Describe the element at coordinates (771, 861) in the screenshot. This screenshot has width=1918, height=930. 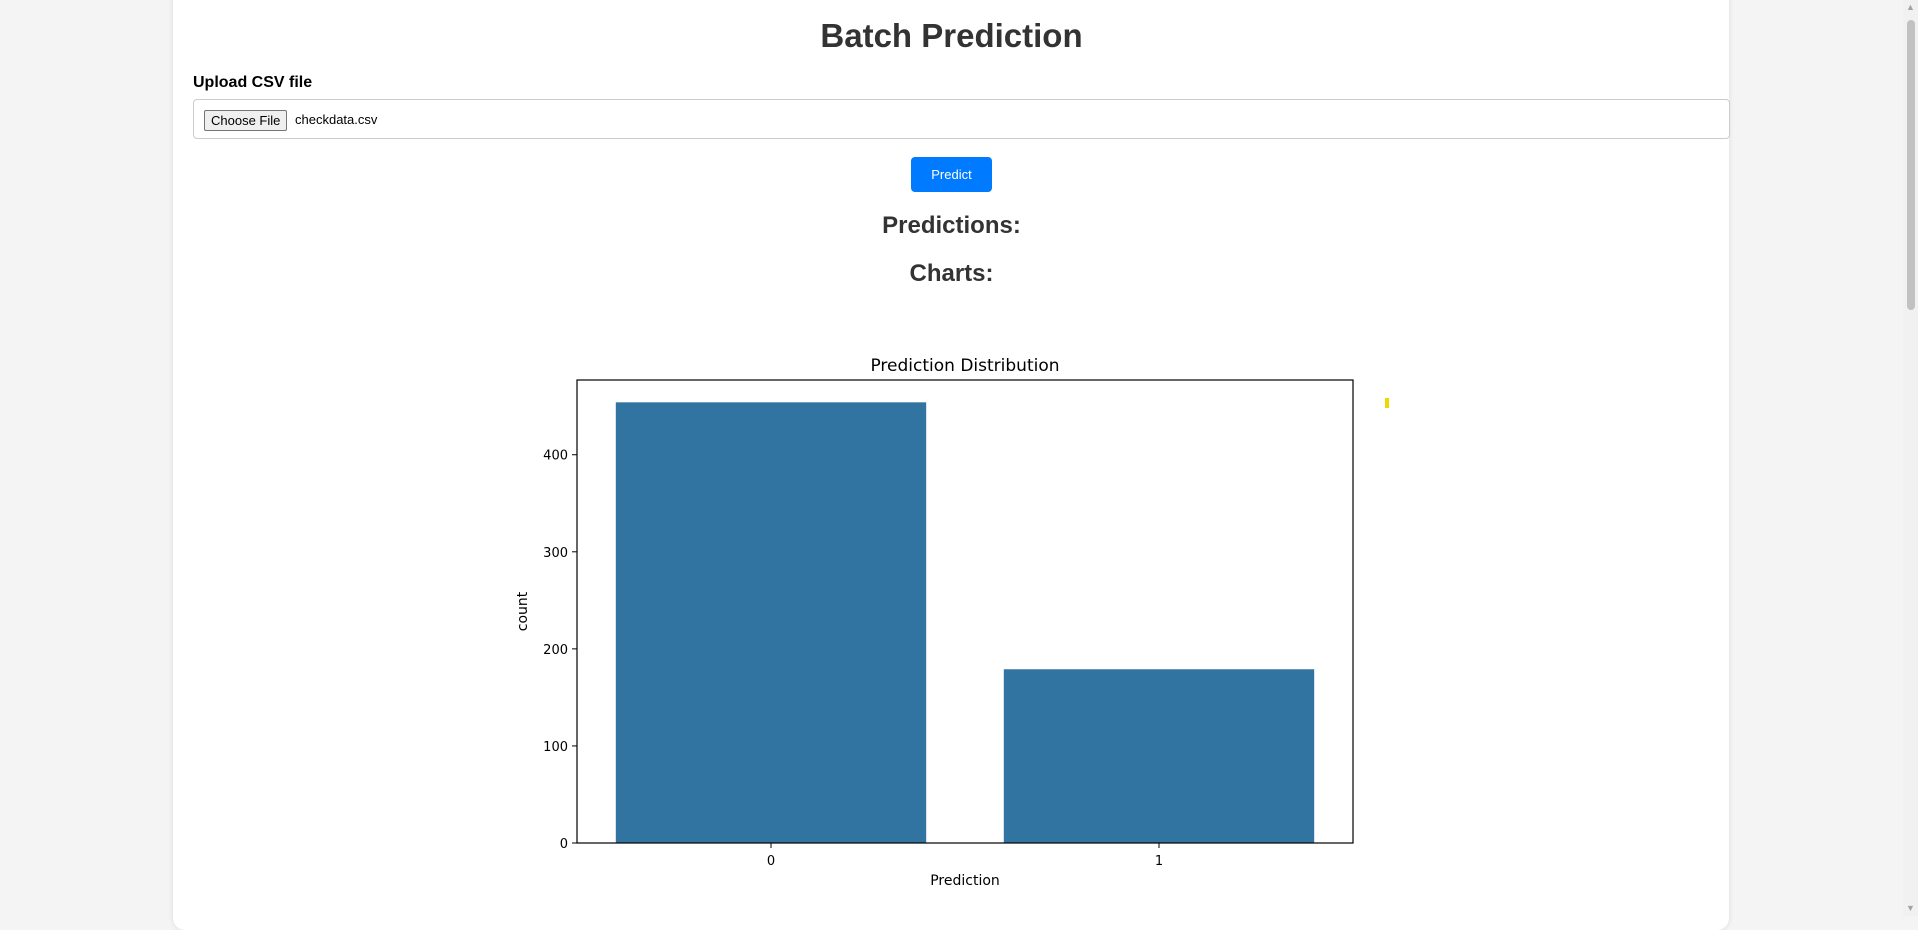
I see `x-tick-label-0: 0` at that location.